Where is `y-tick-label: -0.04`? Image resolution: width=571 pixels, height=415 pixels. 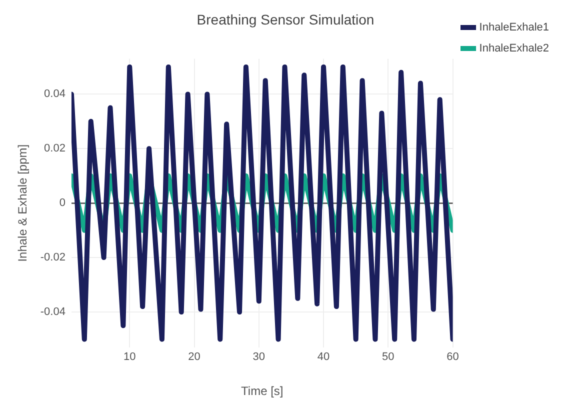 y-tick-label: -0.04 is located at coordinates (53, 312).